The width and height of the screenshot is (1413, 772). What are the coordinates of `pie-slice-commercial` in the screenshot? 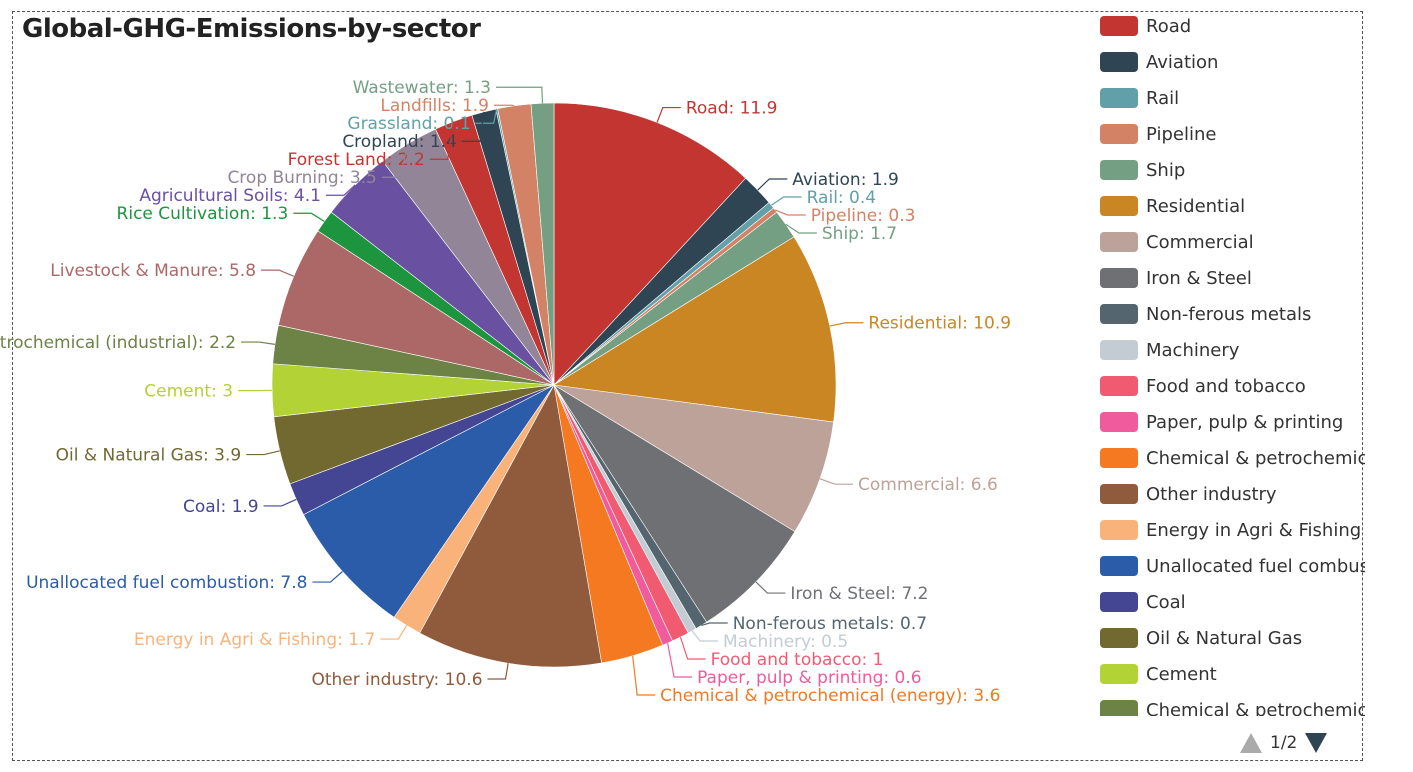 It's located at (693, 458).